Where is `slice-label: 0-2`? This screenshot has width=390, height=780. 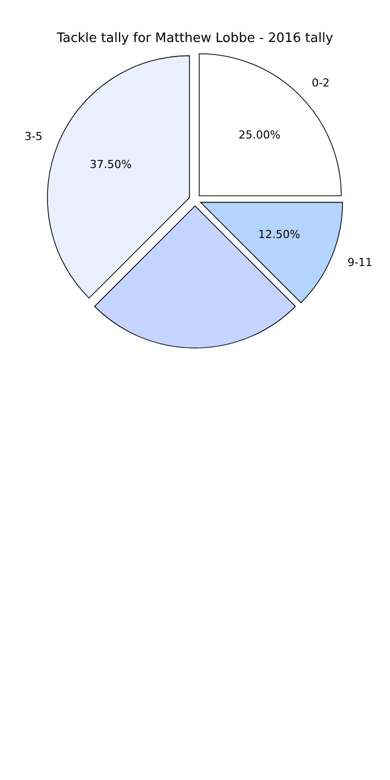 slice-label: 0-2 is located at coordinates (321, 83).